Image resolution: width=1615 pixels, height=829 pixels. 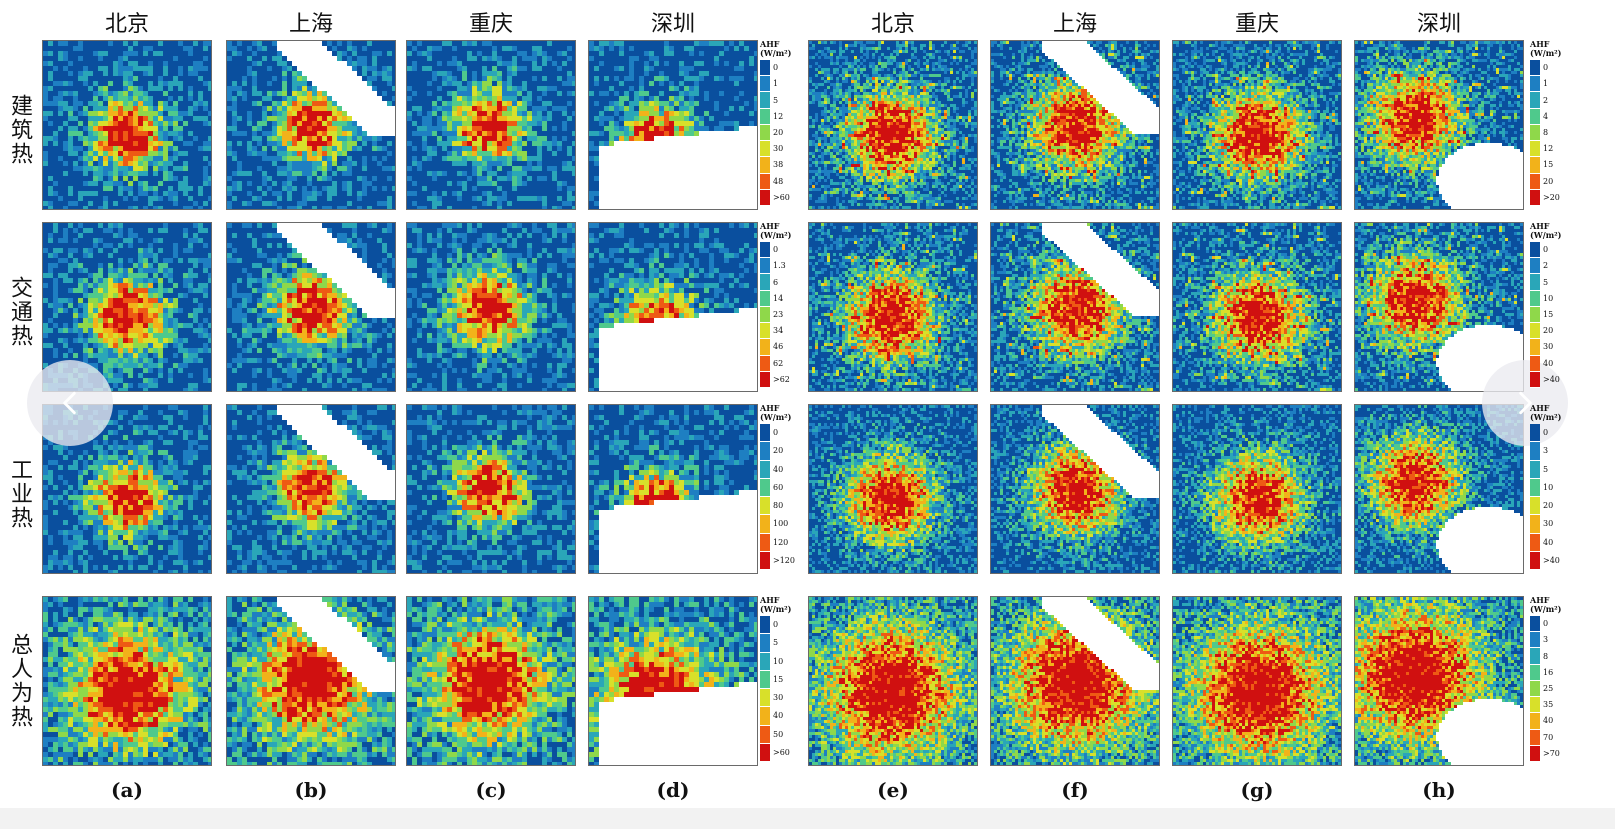 I want to click on panel-label: (c), so click(x=491, y=790).